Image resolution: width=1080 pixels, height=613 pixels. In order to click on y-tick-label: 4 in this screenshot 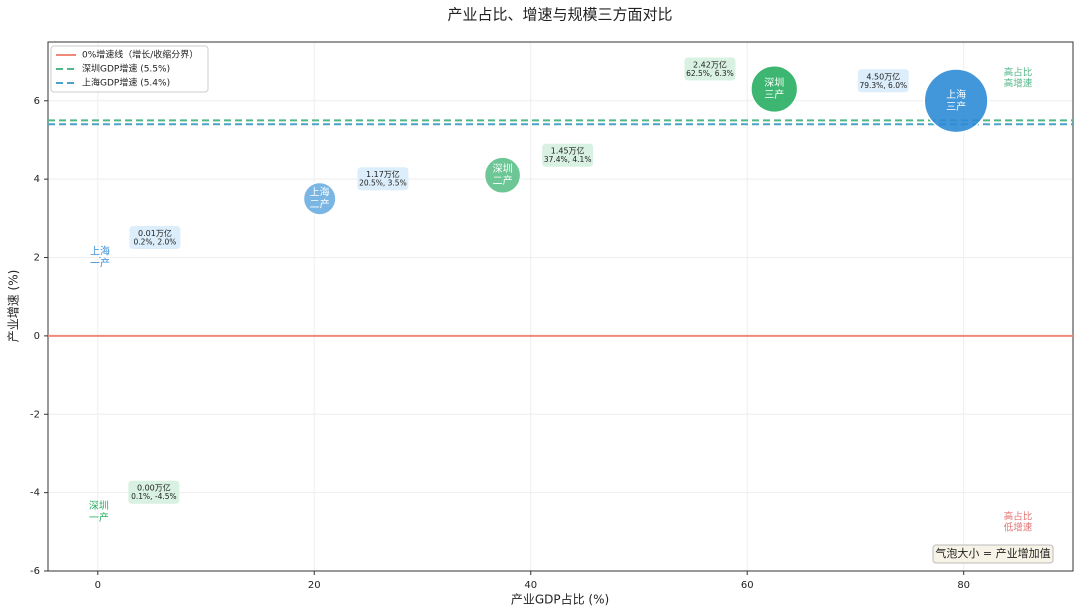, I will do `click(37, 179)`.